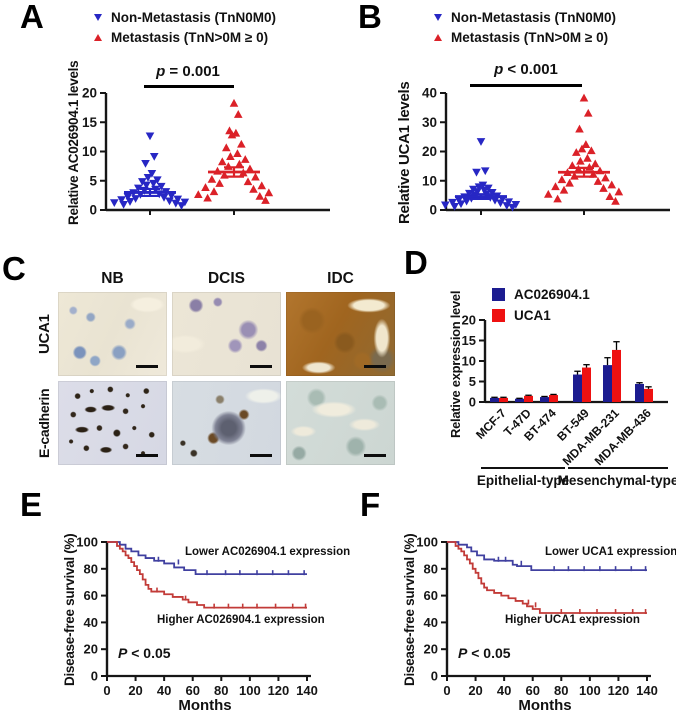 The image size is (676, 719). Describe the element at coordinates (484, 653) in the screenshot. I see `panel-f-p-value: P < 0.05` at that location.